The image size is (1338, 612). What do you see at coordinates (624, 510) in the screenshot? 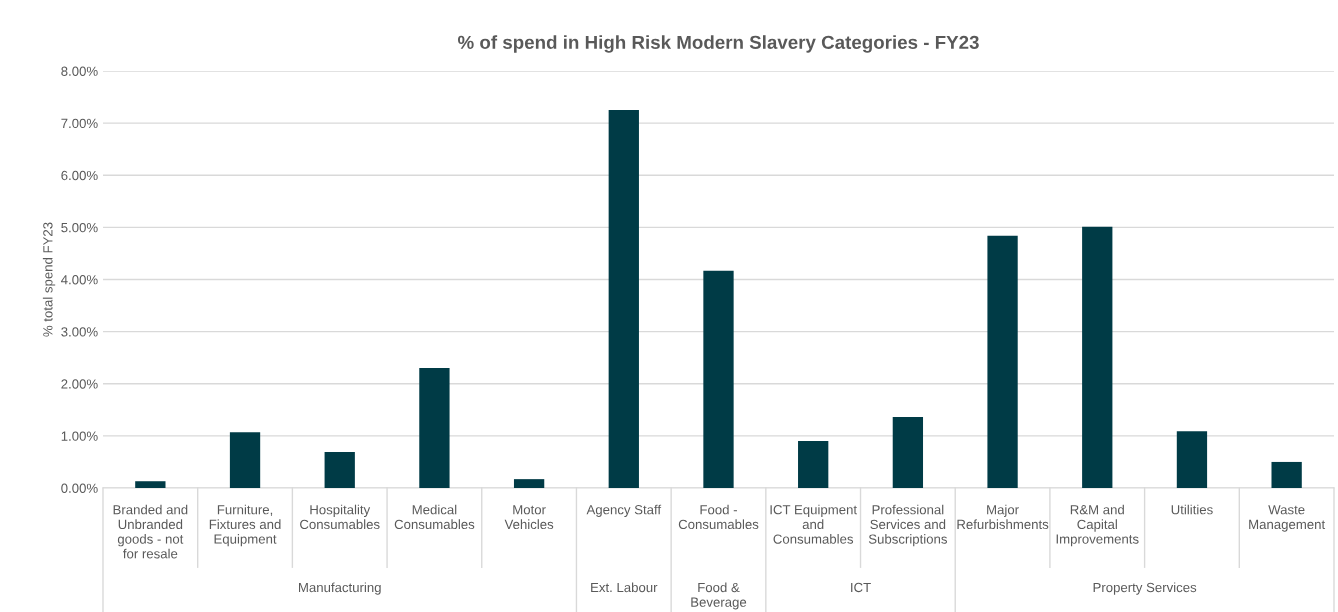
I see `x-tick-label: Agency Staff` at bounding box center [624, 510].